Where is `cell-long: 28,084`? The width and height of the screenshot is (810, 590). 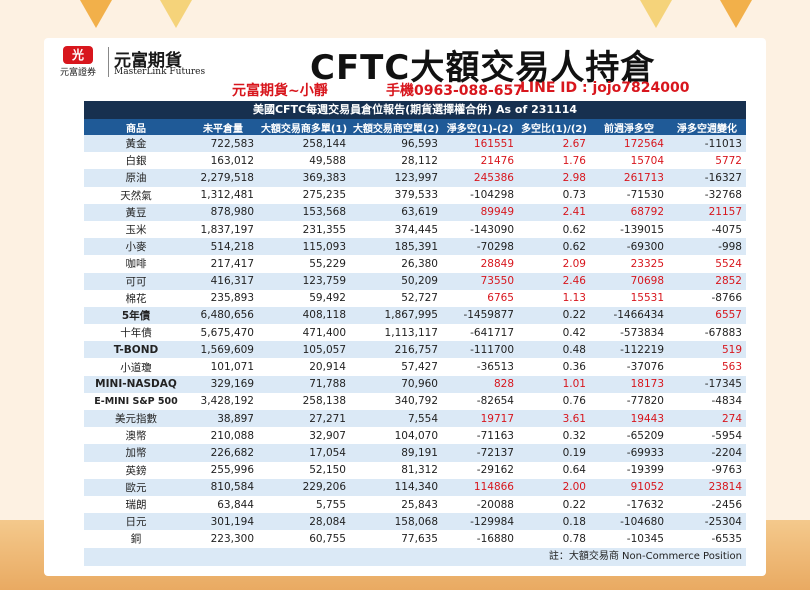 cell-long: 28,084 is located at coordinates (304, 522).